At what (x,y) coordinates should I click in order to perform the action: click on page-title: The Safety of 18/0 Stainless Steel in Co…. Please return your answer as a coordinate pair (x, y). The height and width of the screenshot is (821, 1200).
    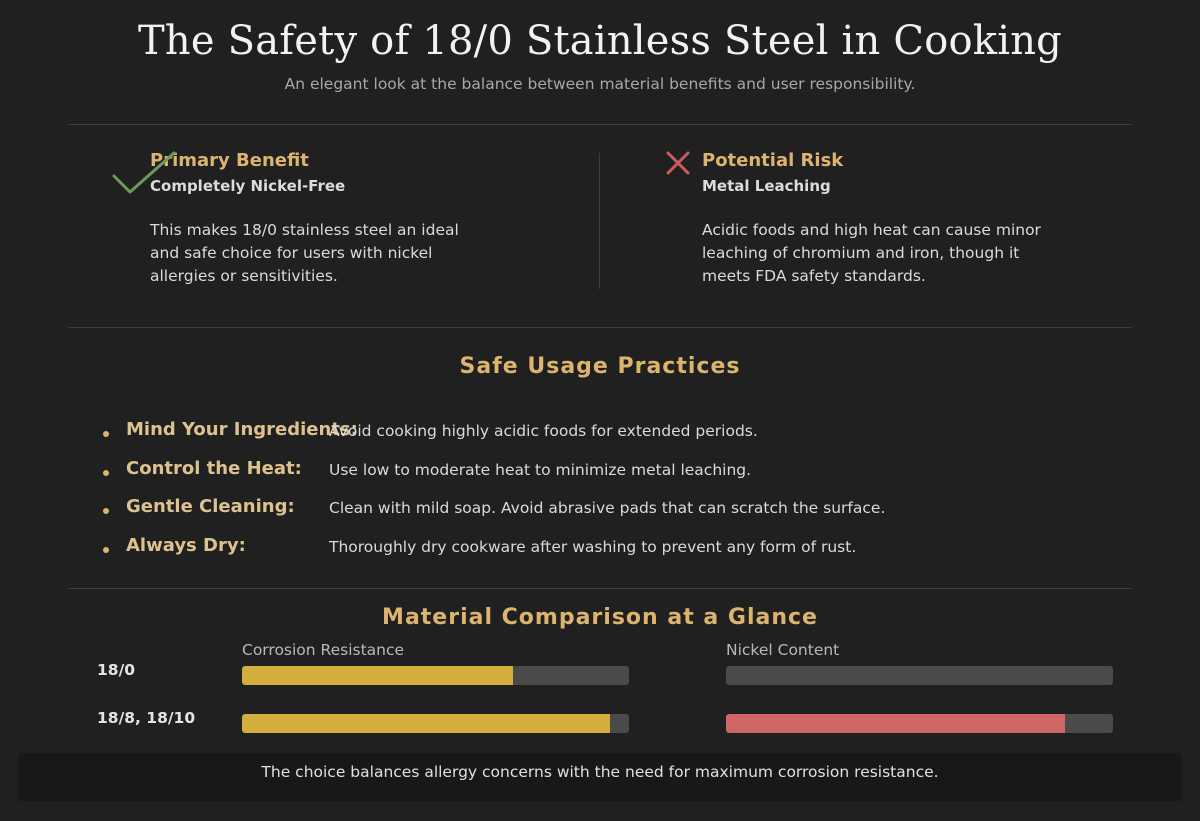
    Looking at the image, I should click on (600, 41).